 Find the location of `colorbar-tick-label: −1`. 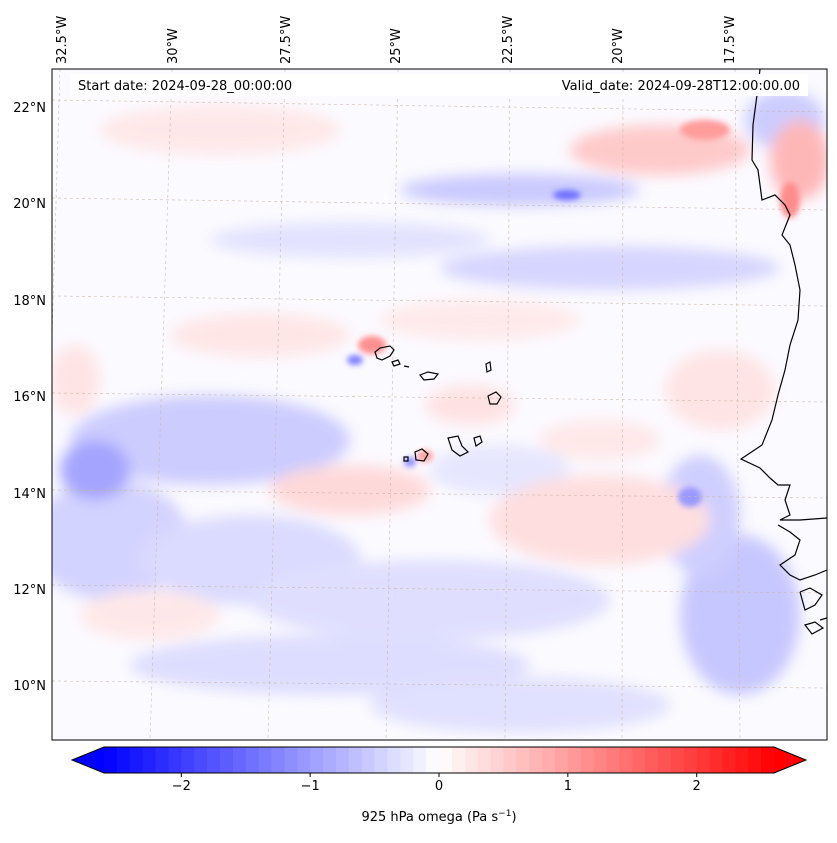

colorbar-tick-label: −1 is located at coordinates (310, 786).